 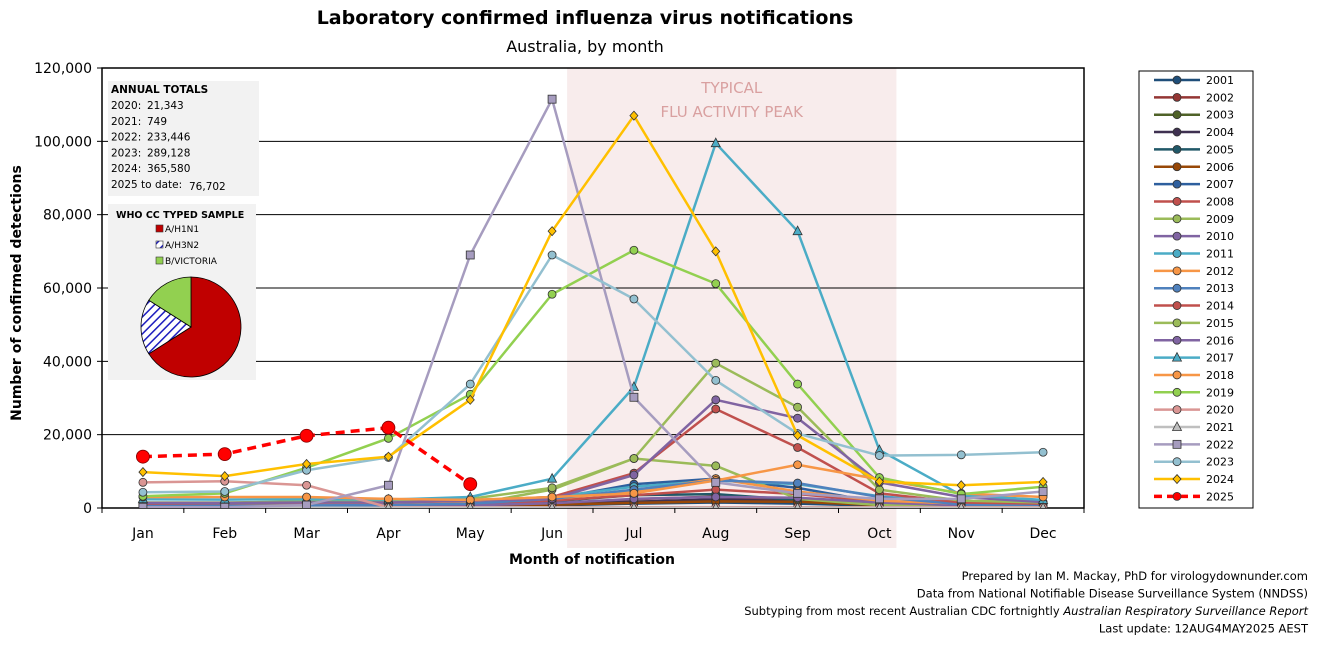 What do you see at coordinates (1177, 479) in the screenshot?
I see `legend-marker-2024` at bounding box center [1177, 479].